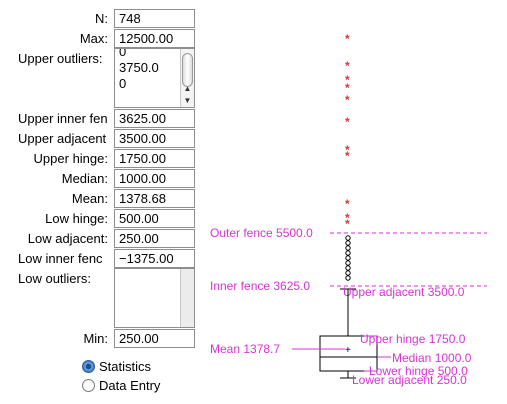 This screenshot has width=507, height=404. I want to click on min-row: Min: 250.00, so click(100, 338).